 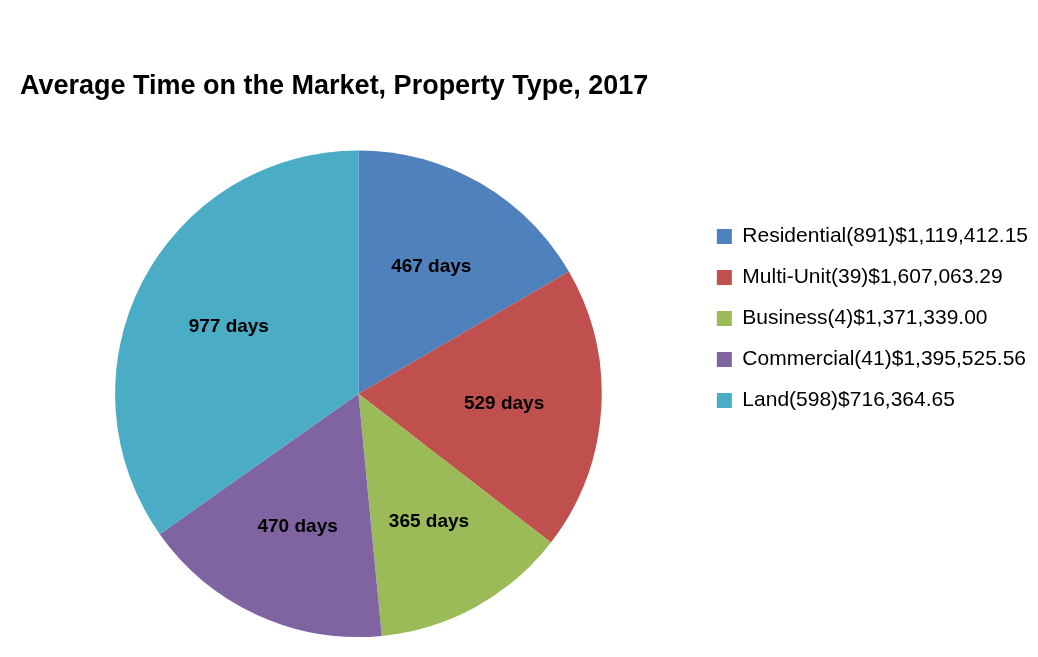 I want to click on data-label: 529 days, so click(x=504, y=402).